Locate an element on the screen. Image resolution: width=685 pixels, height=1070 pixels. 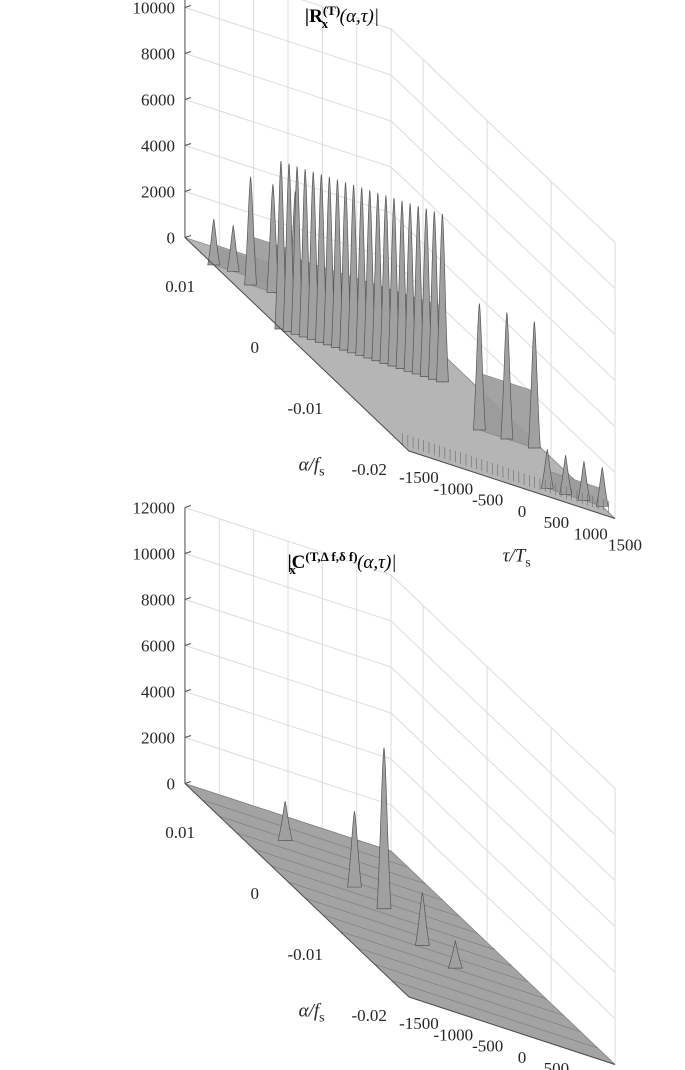
chart-title: |R(T) x (α,τ)| is located at coordinates (342, 17).